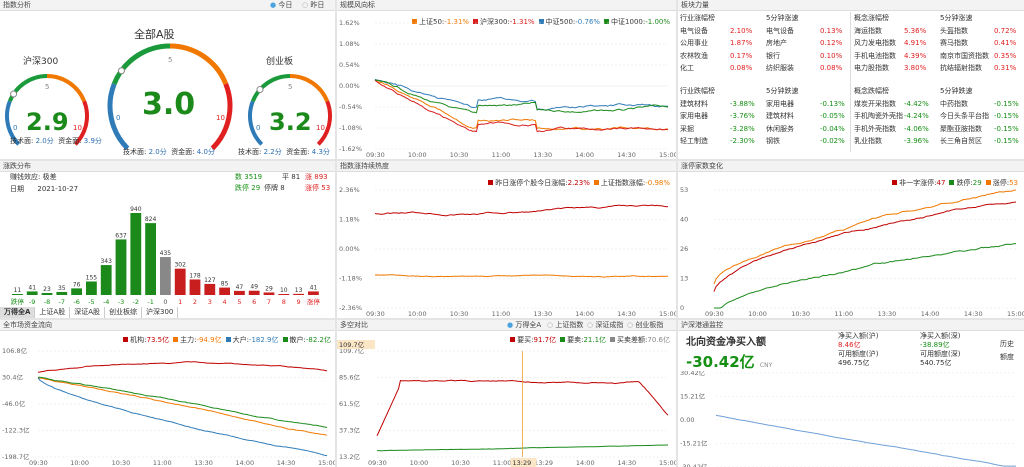  Describe the element at coordinates (248, 188) in the screenshot. I see `count-item: 跌停 29` at that location.